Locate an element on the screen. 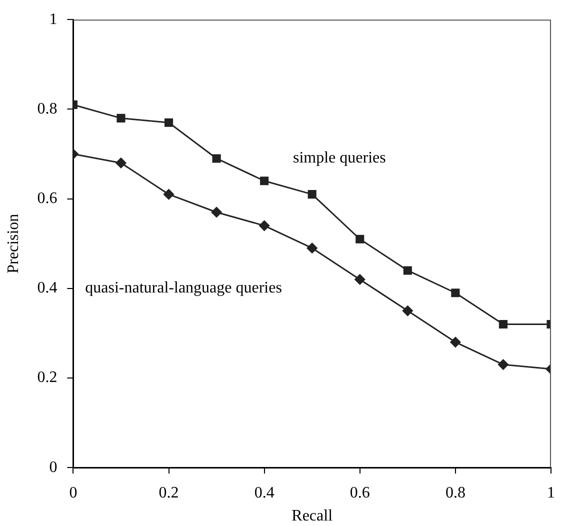 The height and width of the screenshot is (526, 565). series-label: simple queries is located at coordinates (339, 158).